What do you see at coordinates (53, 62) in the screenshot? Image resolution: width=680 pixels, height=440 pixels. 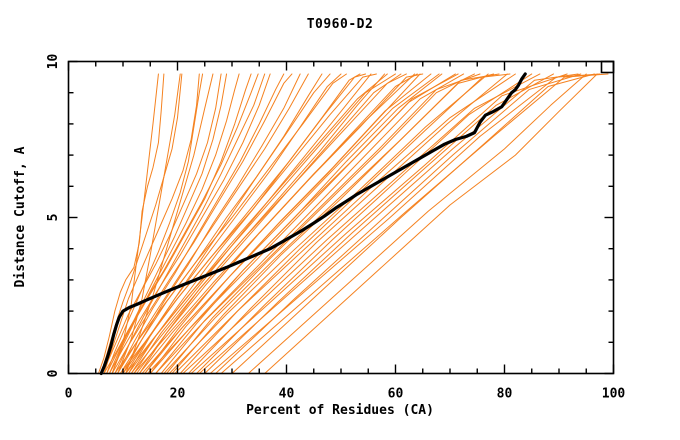 I see `y-tick-label: 10` at bounding box center [53, 62].